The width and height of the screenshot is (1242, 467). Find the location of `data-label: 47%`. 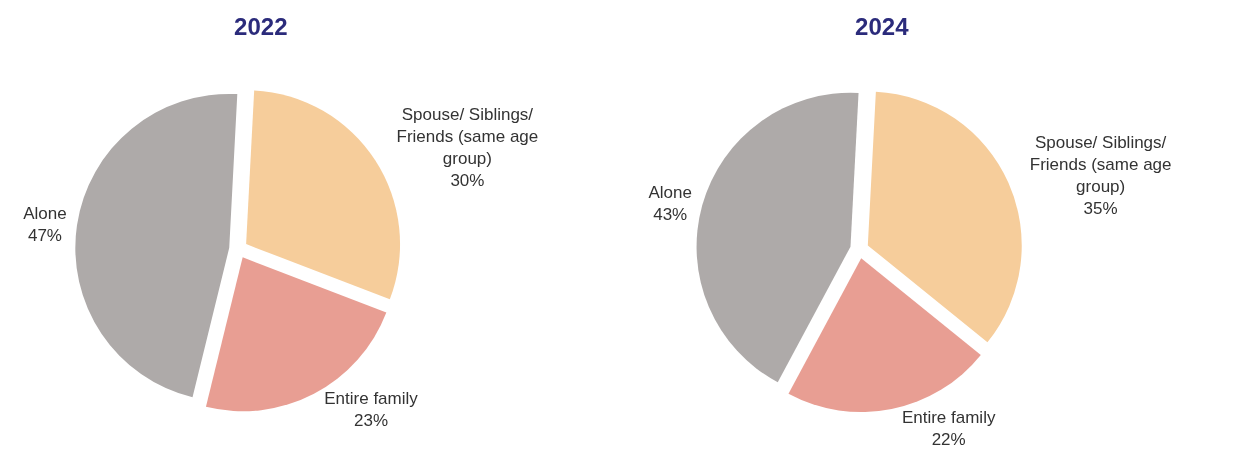

data-label: 47% is located at coordinates (44, 236).